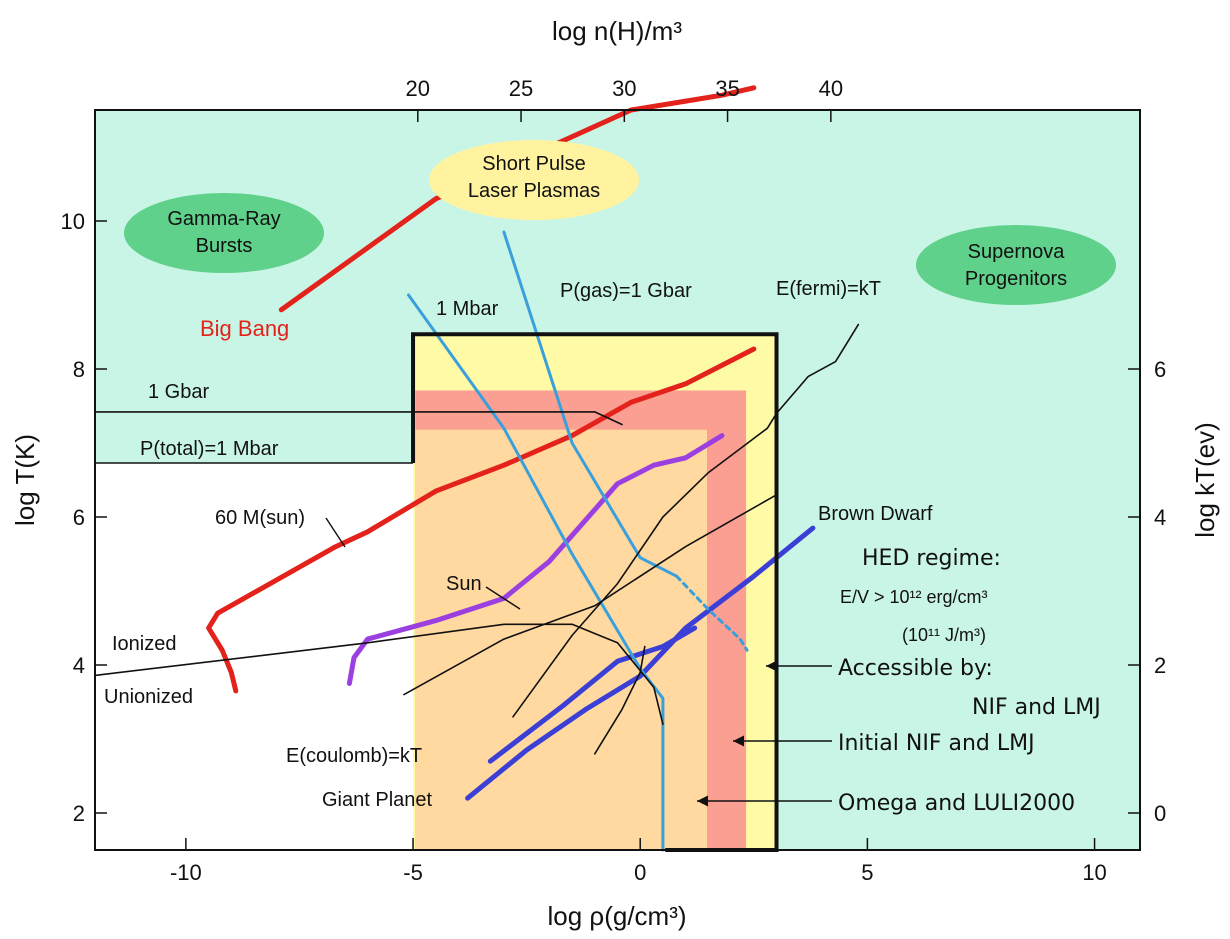 The height and width of the screenshot is (939, 1230). Describe the element at coordinates (1160, 665) in the screenshot. I see `y2-tick-label: 2` at that location.